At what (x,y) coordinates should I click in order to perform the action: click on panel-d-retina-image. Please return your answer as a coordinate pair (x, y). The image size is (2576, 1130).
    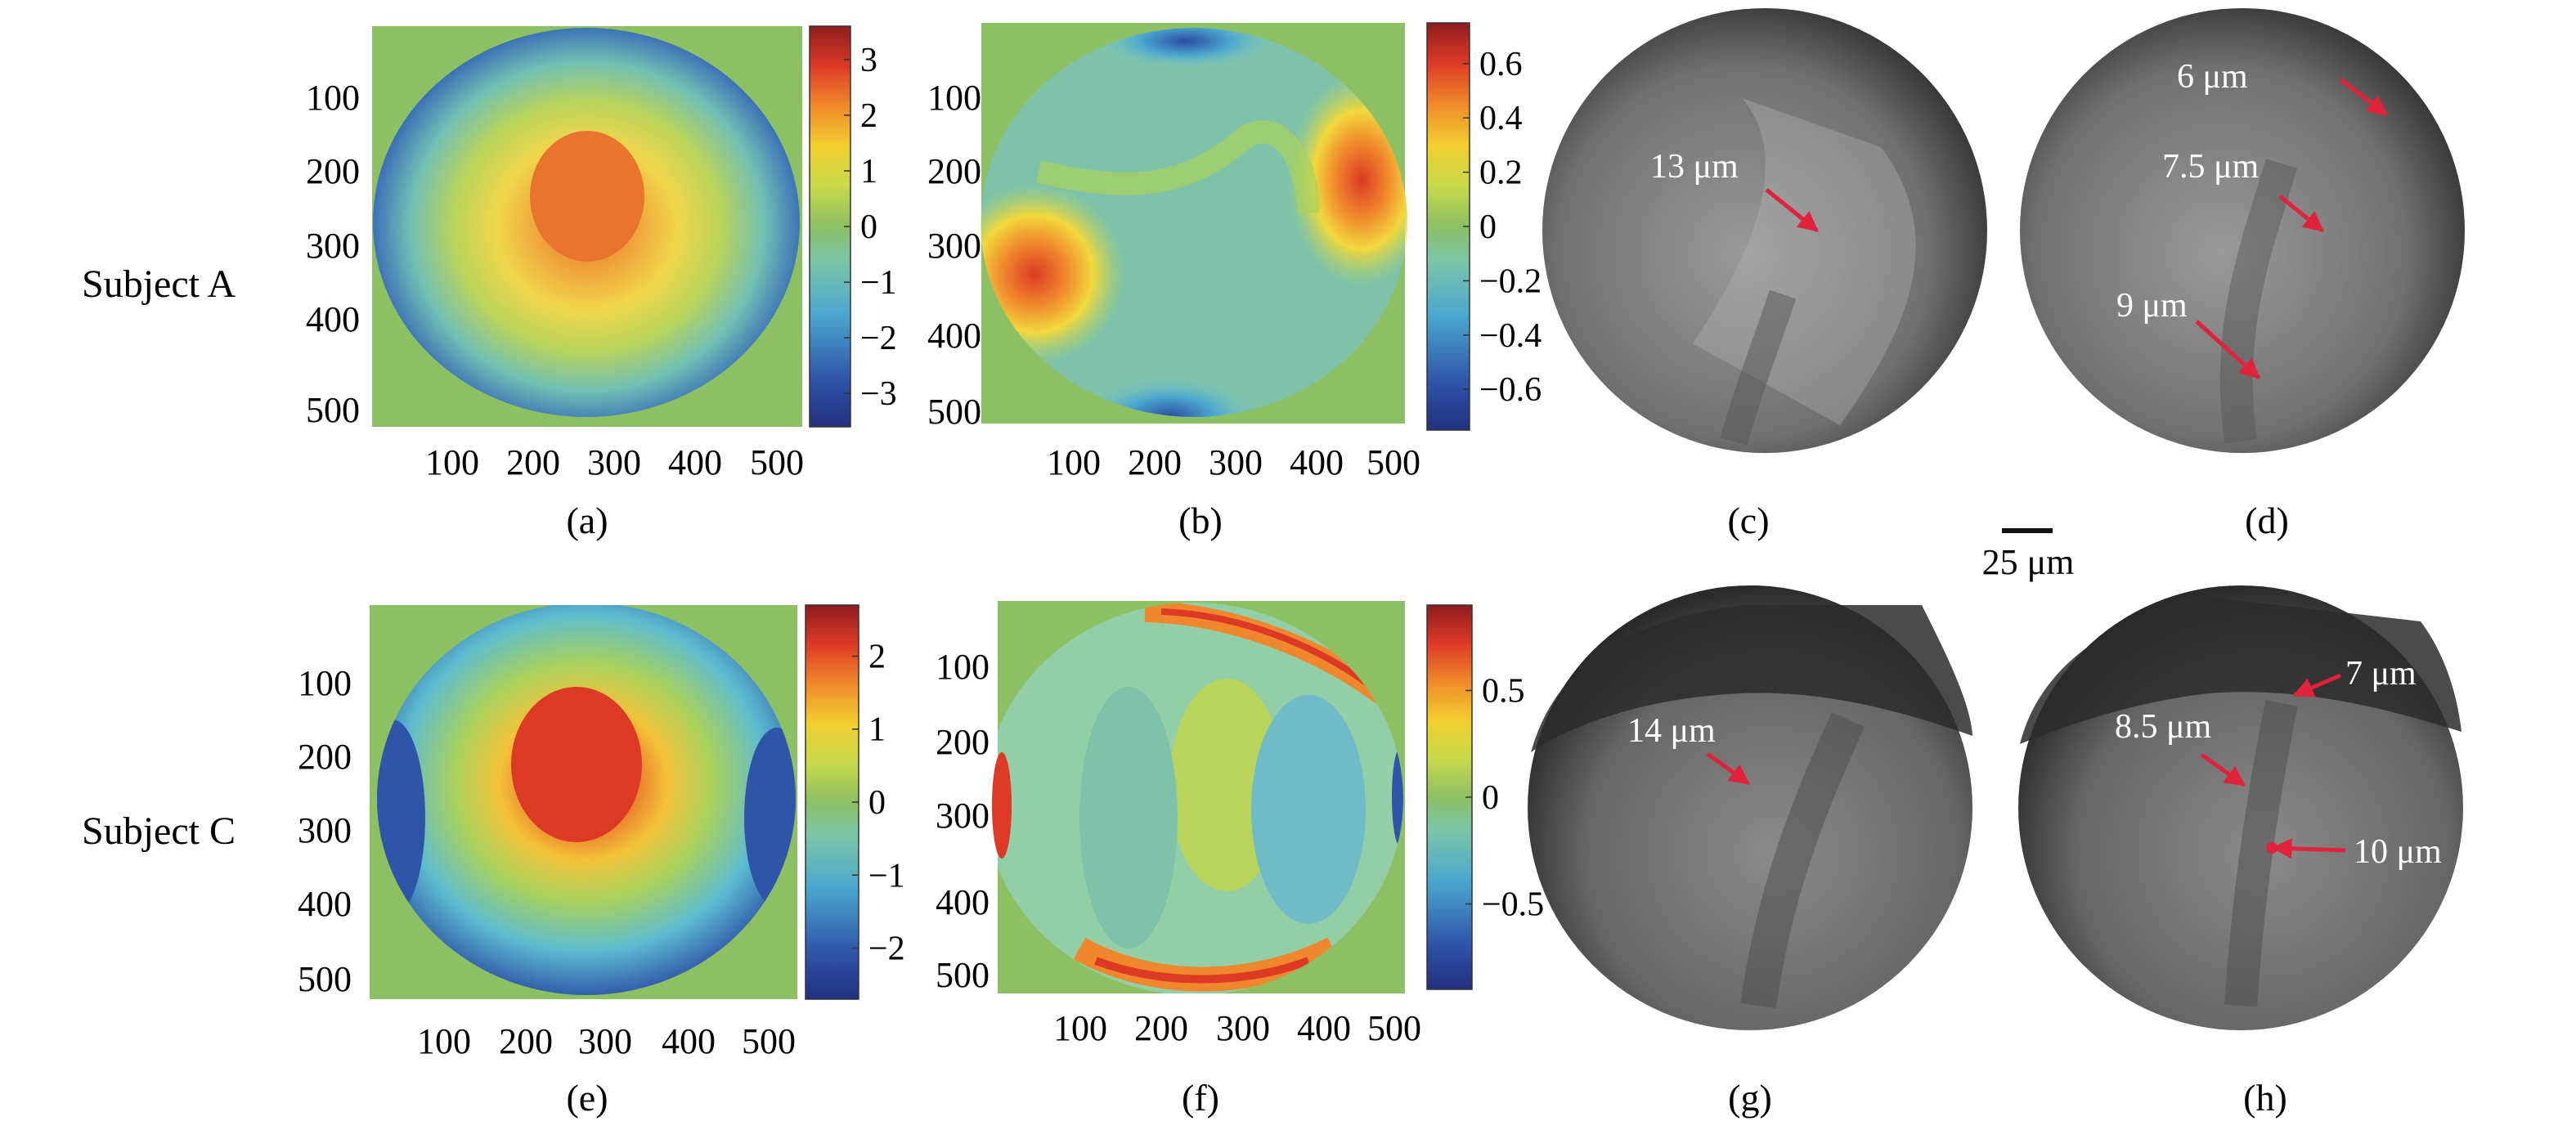
    Looking at the image, I should click on (2242, 231).